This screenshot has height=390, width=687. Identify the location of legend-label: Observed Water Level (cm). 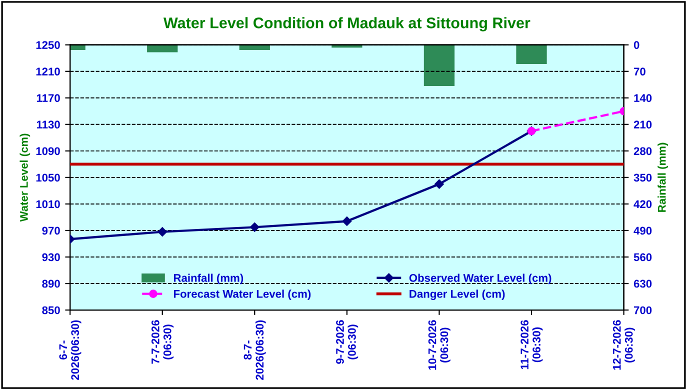
(480, 279).